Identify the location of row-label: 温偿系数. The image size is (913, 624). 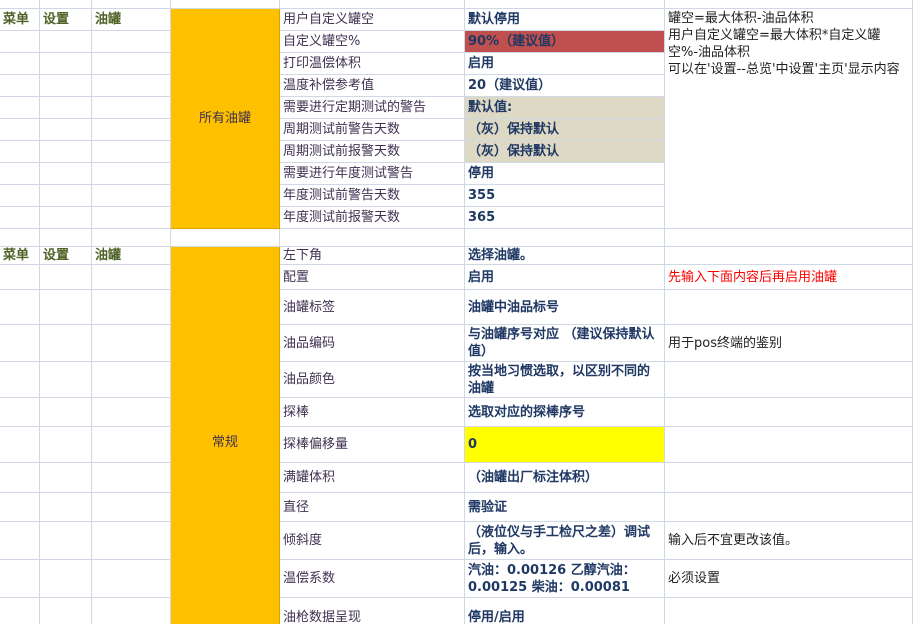
(372, 579).